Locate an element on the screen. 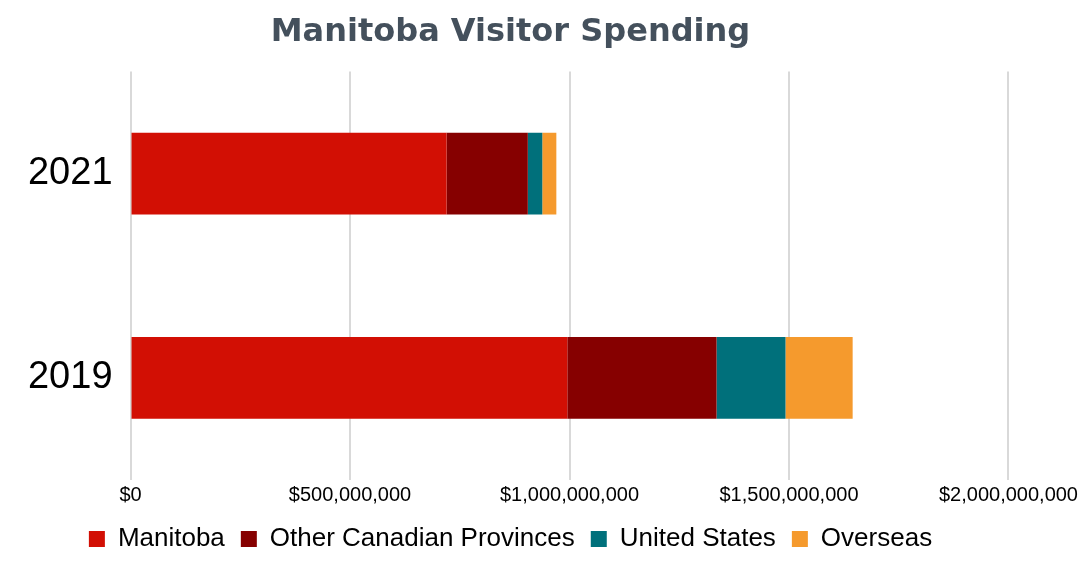 The height and width of the screenshot is (562, 1081). x-tick-label: $1,500,000,000 is located at coordinates (789, 493).